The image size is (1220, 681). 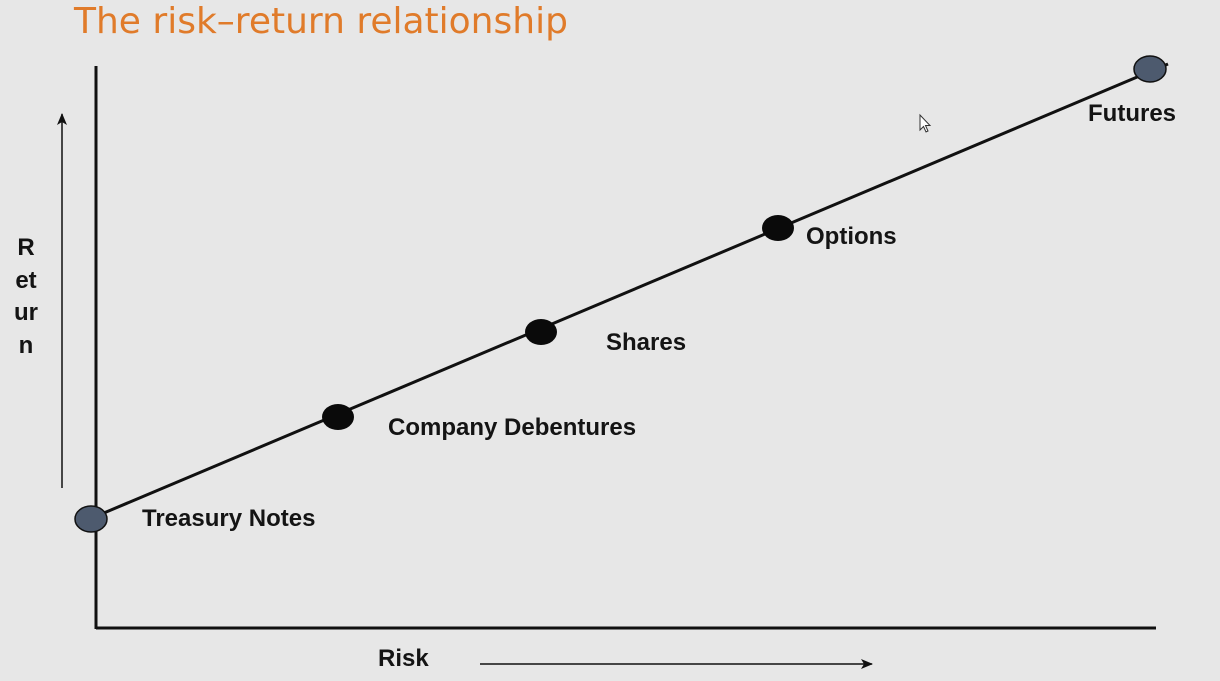 I want to click on x-axis-label: Risk, so click(x=403, y=658).